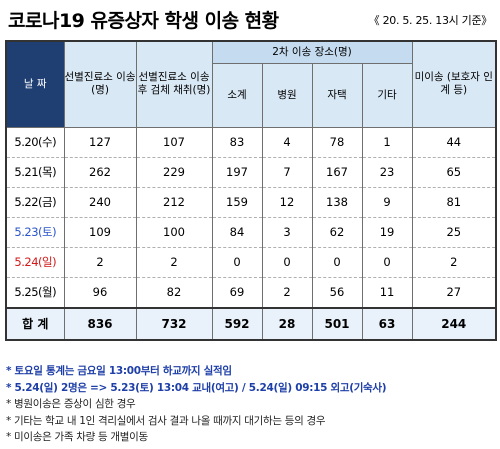 This screenshot has width=500, height=449. I want to click on footnote-saturday: * 토요일 통계는 금요일 13:00부터 하교까지 실적임, so click(119, 371).